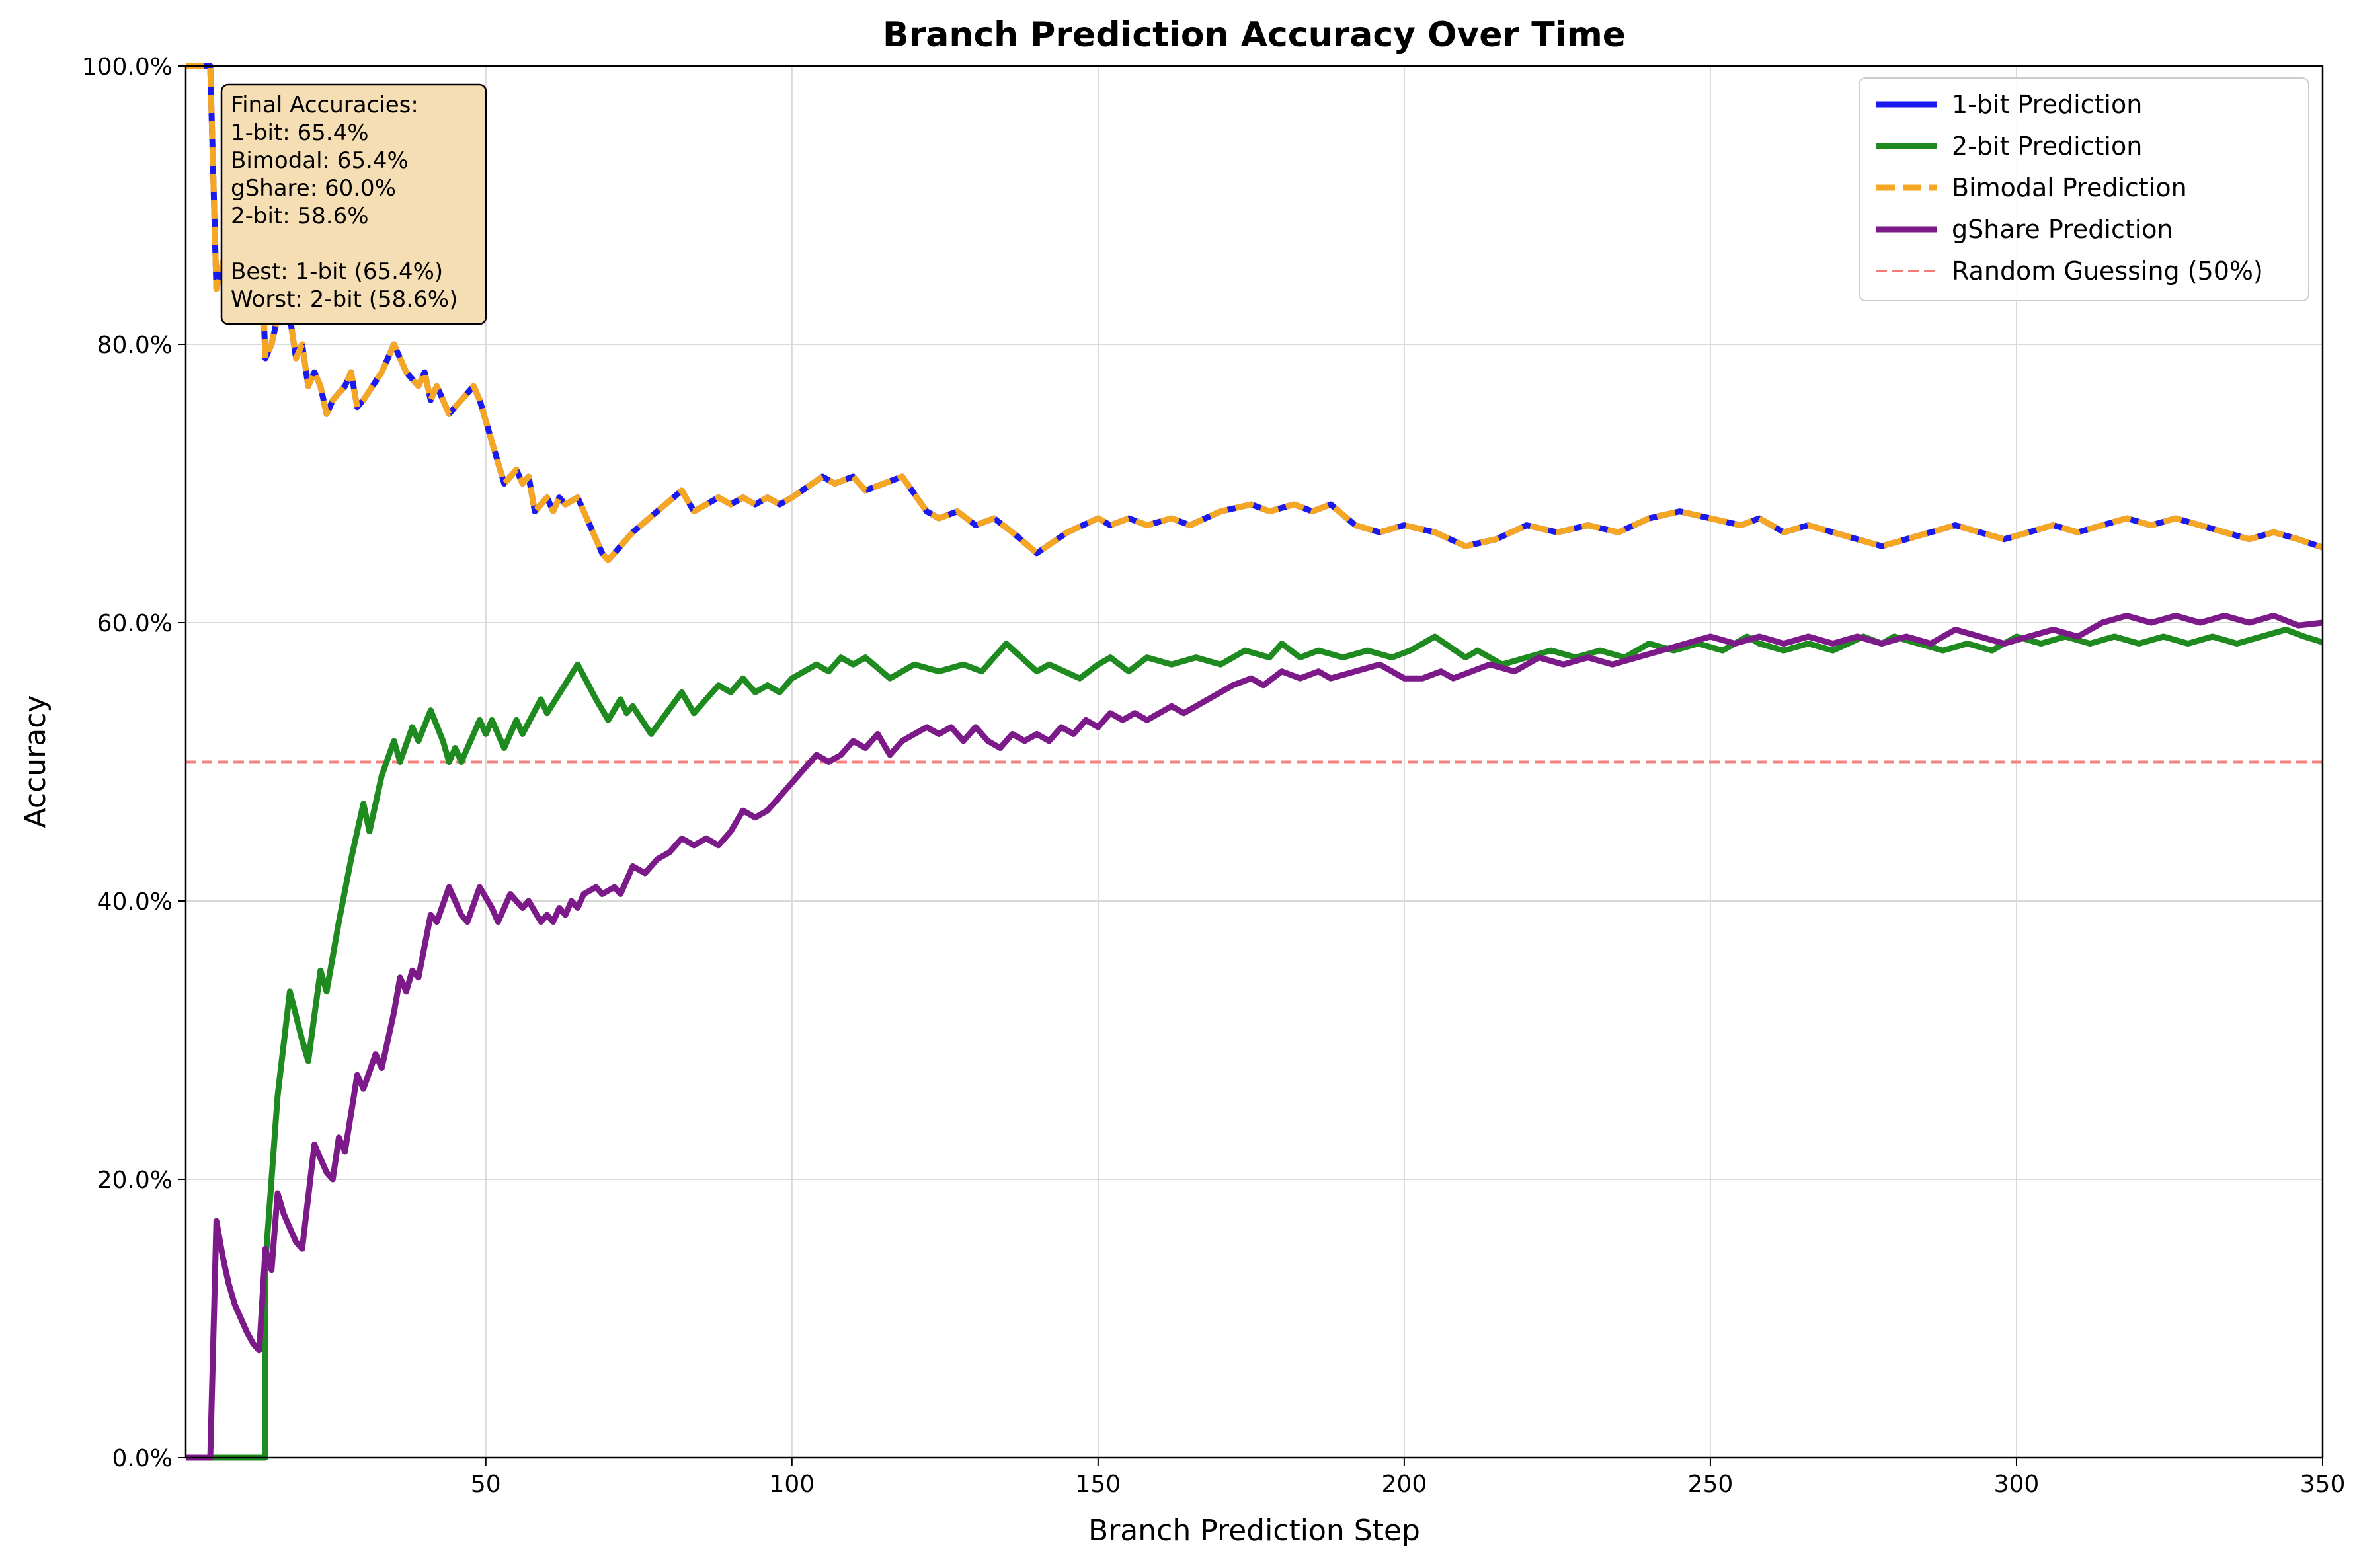 The width and height of the screenshot is (2359, 1568). I want to click on legend-label: 1-bit Prediction, so click(2047, 104).